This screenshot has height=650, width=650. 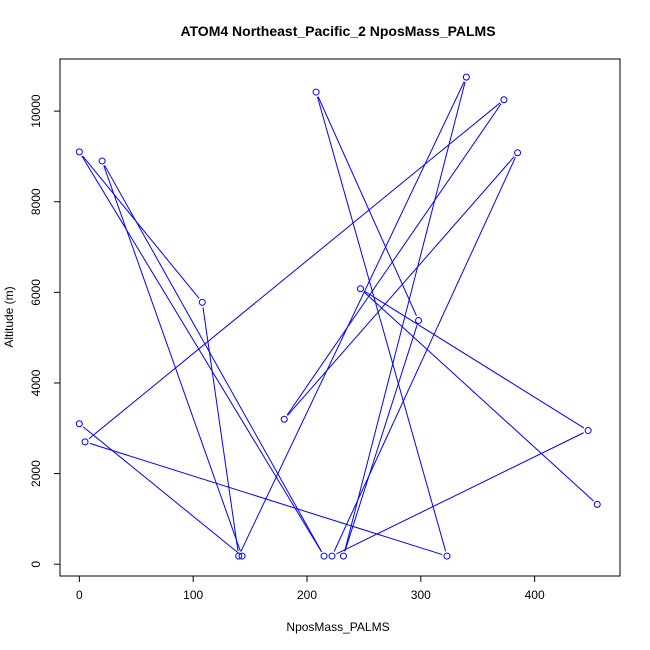 I want to click on y-tick-label: 0, so click(x=36, y=564).